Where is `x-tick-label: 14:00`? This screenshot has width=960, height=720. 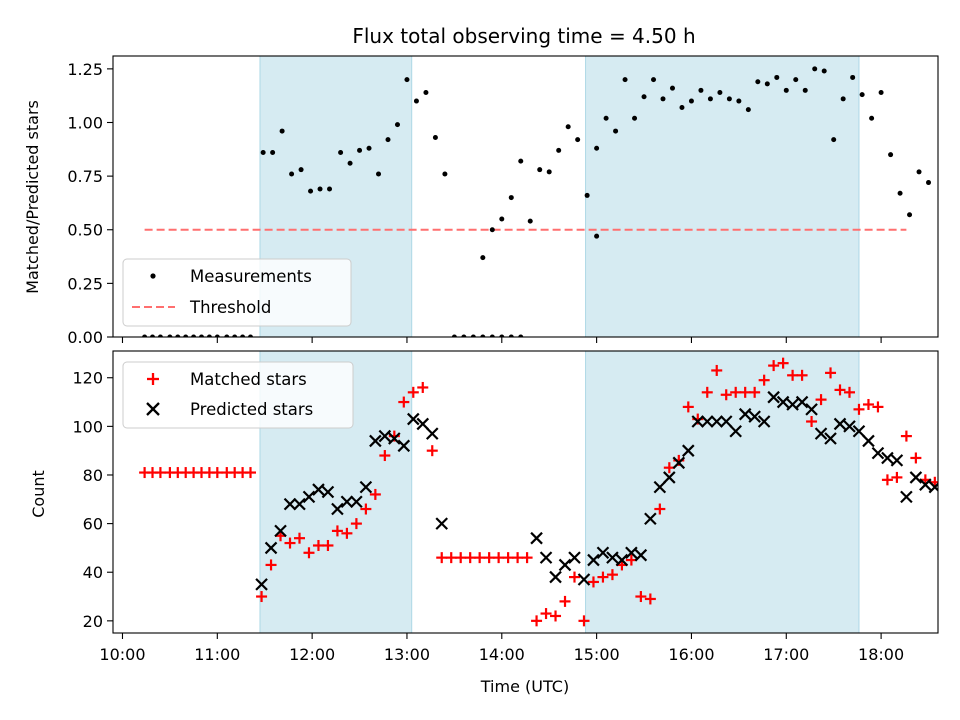
x-tick-label: 14:00 is located at coordinates (502, 654).